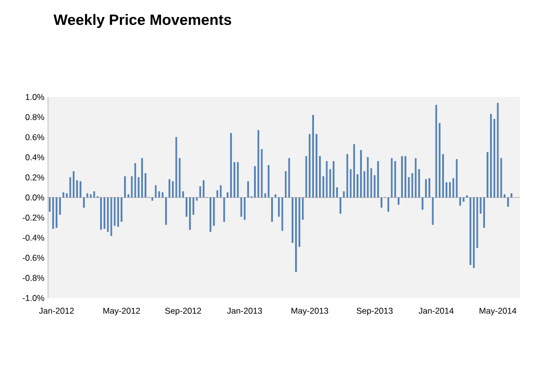  What do you see at coordinates (35, 97) in the screenshot?
I see `y-tick-label: 1.0%` at bounding box center [35, 97].